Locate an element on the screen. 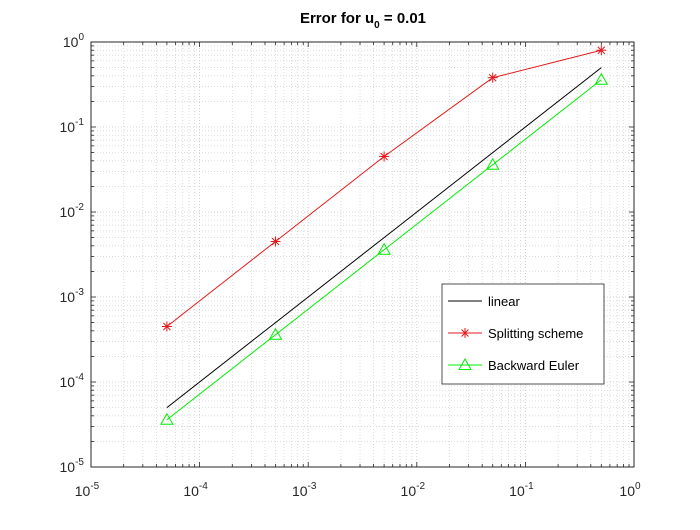  legend-label: linear is located at coordinates (504, 301).